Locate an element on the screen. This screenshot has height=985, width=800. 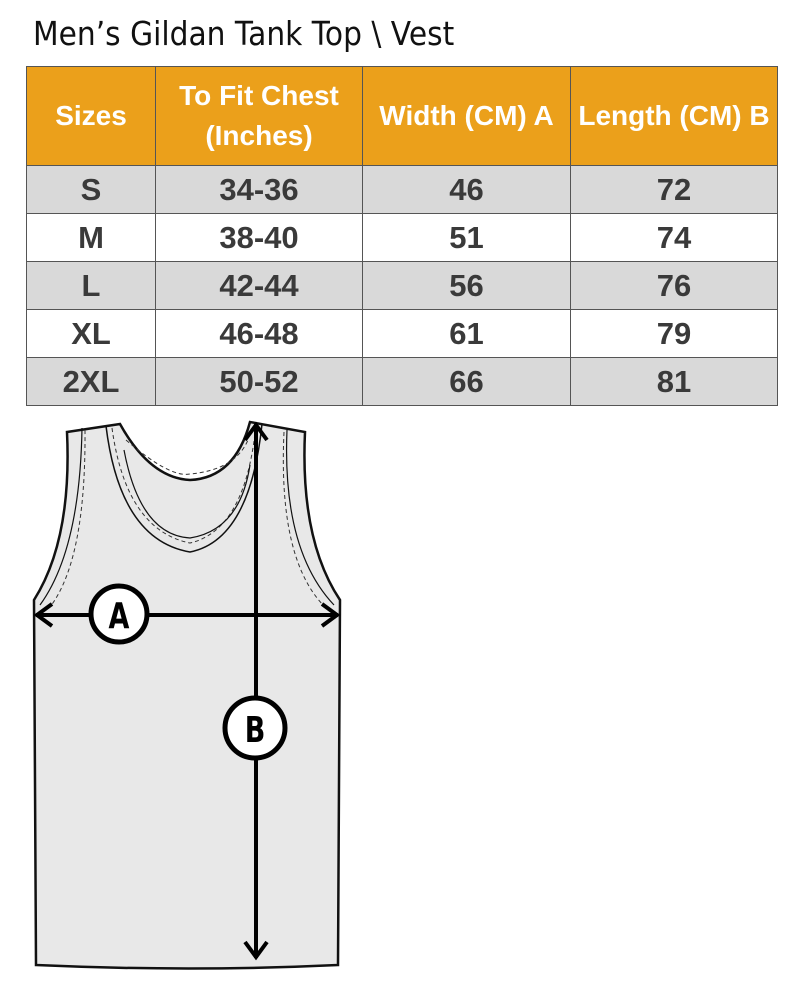
table-row: 2XL 50-52 66 81 is located at coordinates (402, 381).